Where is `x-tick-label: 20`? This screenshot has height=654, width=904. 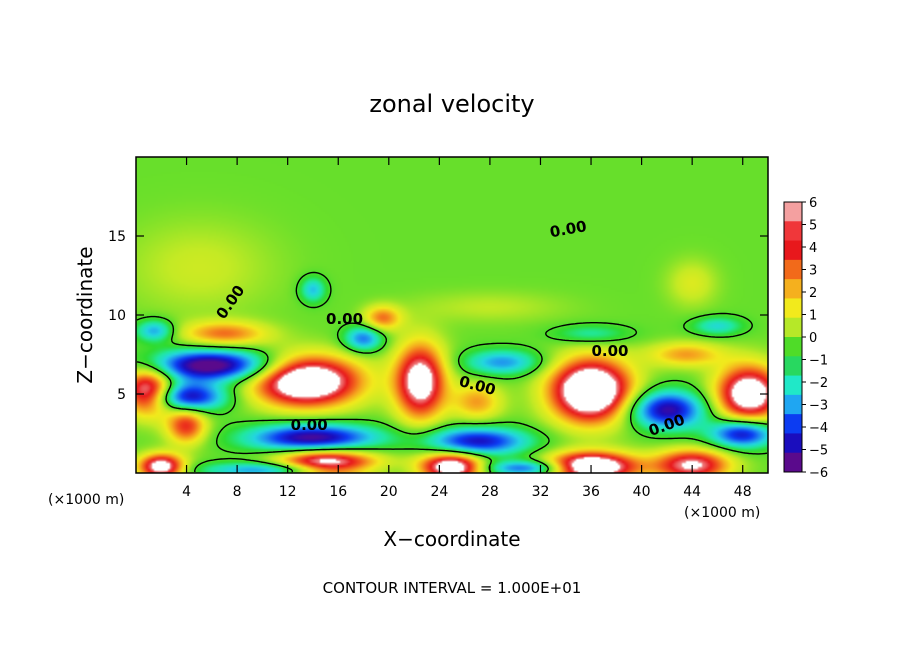 x-tick-label: 20 is located at coordinates (389, 492).